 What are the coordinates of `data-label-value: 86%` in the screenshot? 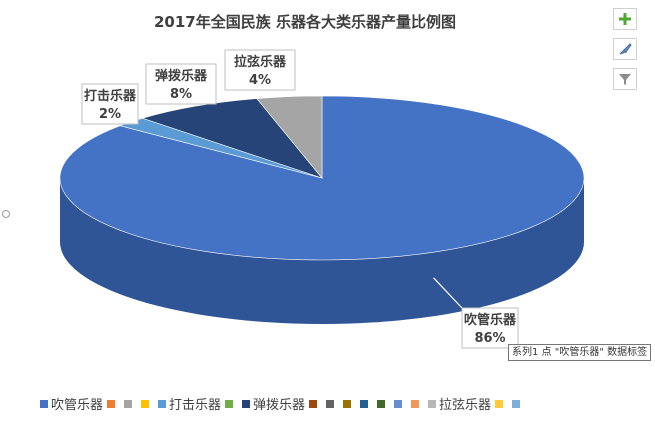 It's located at (489, 338).